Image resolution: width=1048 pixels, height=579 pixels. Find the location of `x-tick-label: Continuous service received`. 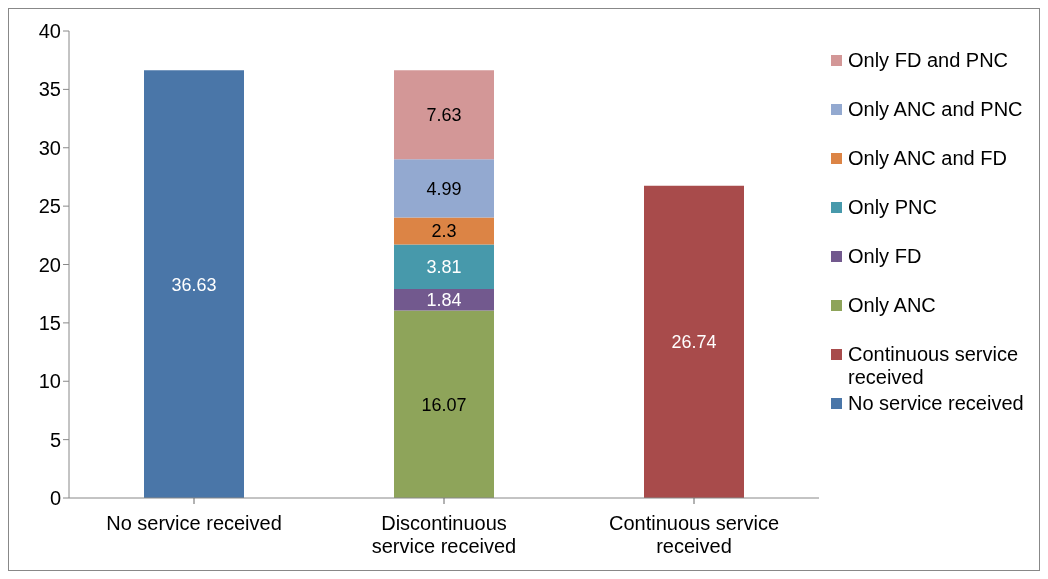

x-tick-label: Continuous service received is located at coordinates (694, 534).